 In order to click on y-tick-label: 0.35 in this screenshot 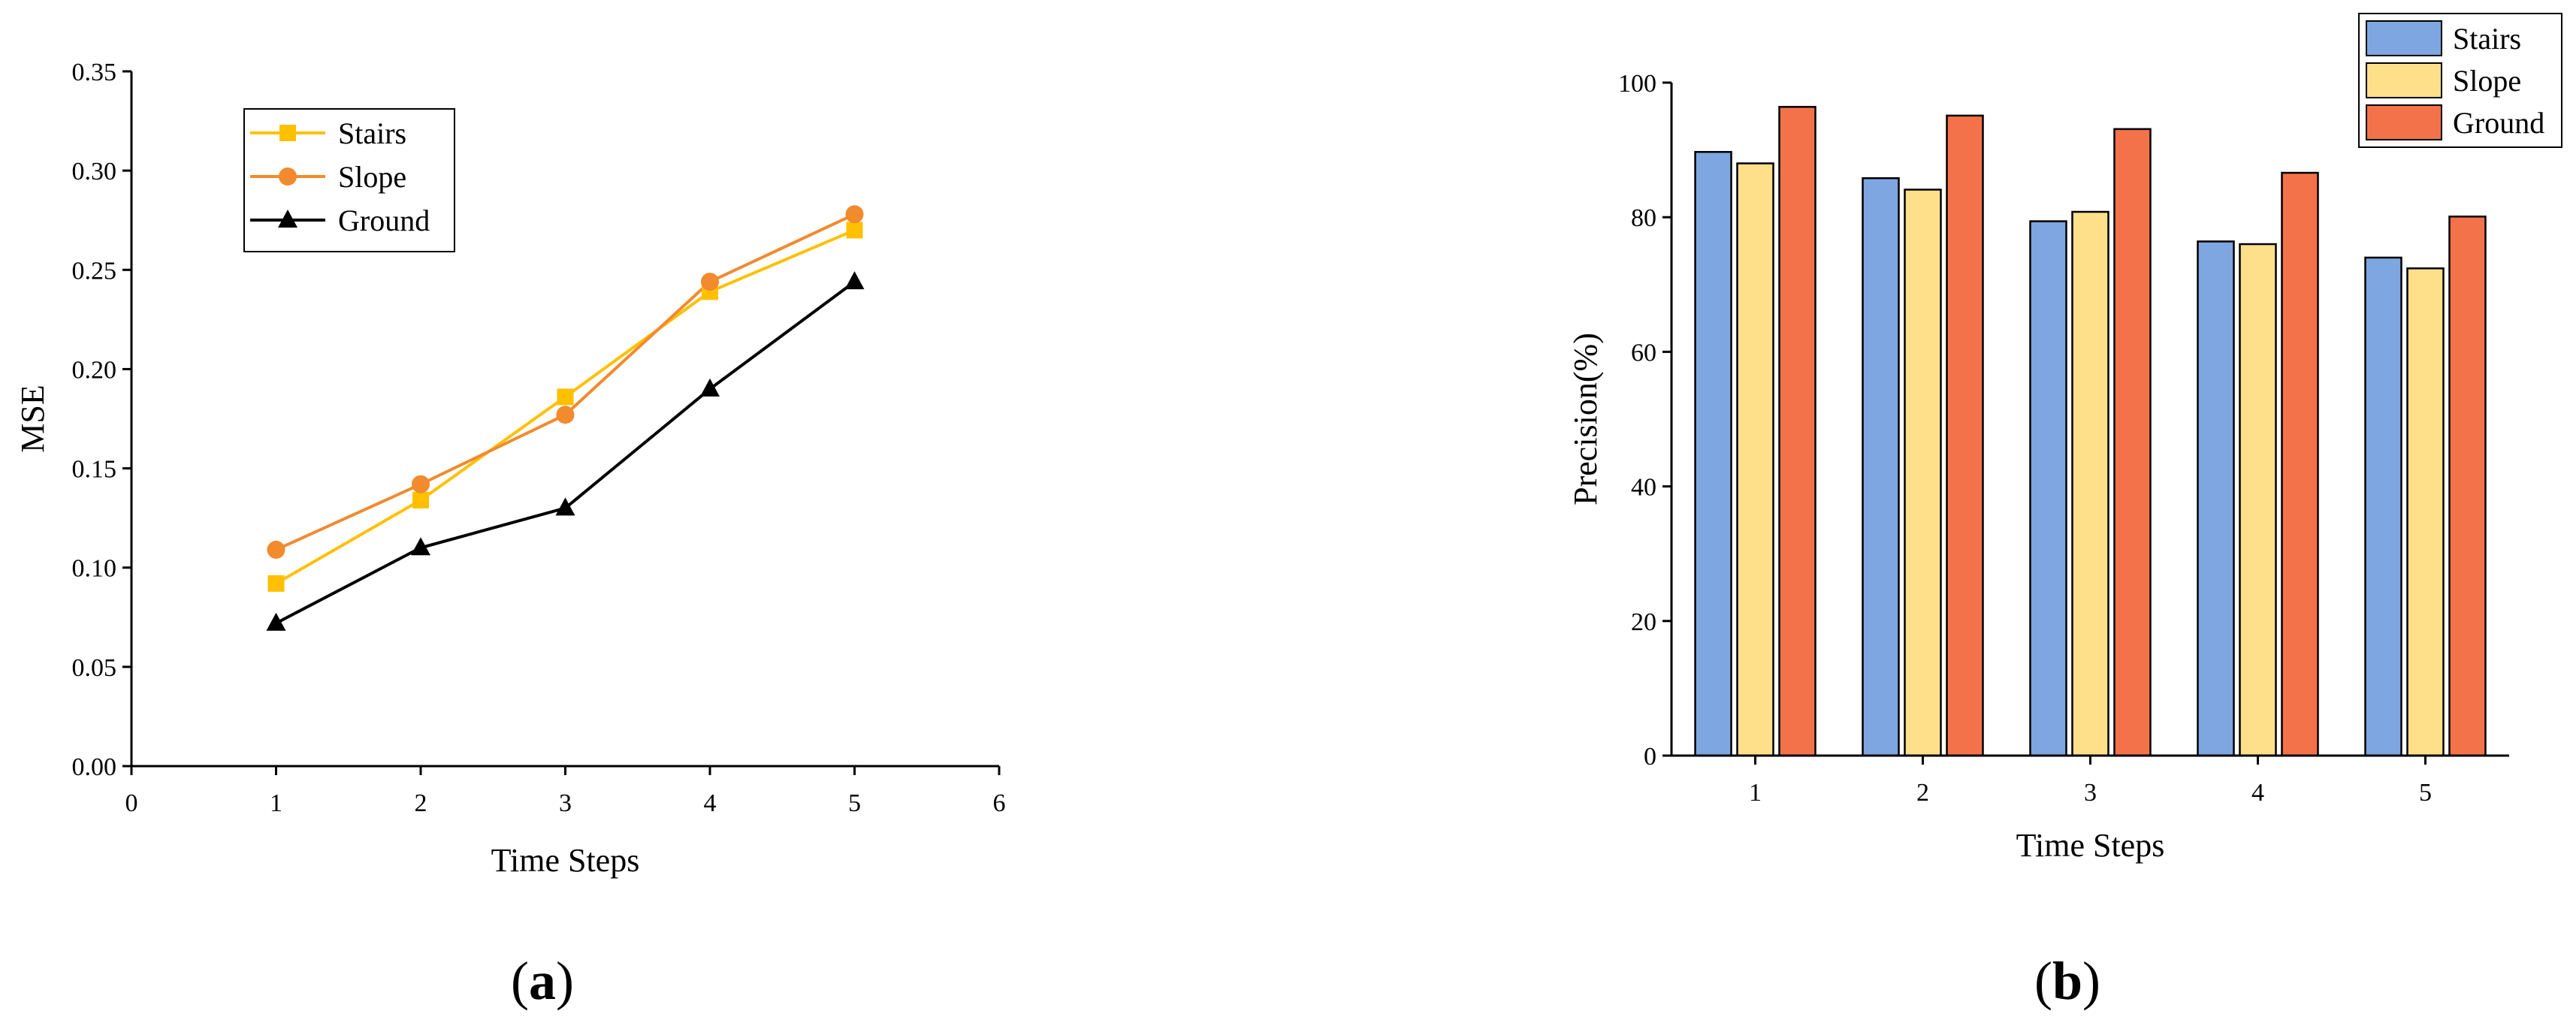, I will do `click(94, 73)`.